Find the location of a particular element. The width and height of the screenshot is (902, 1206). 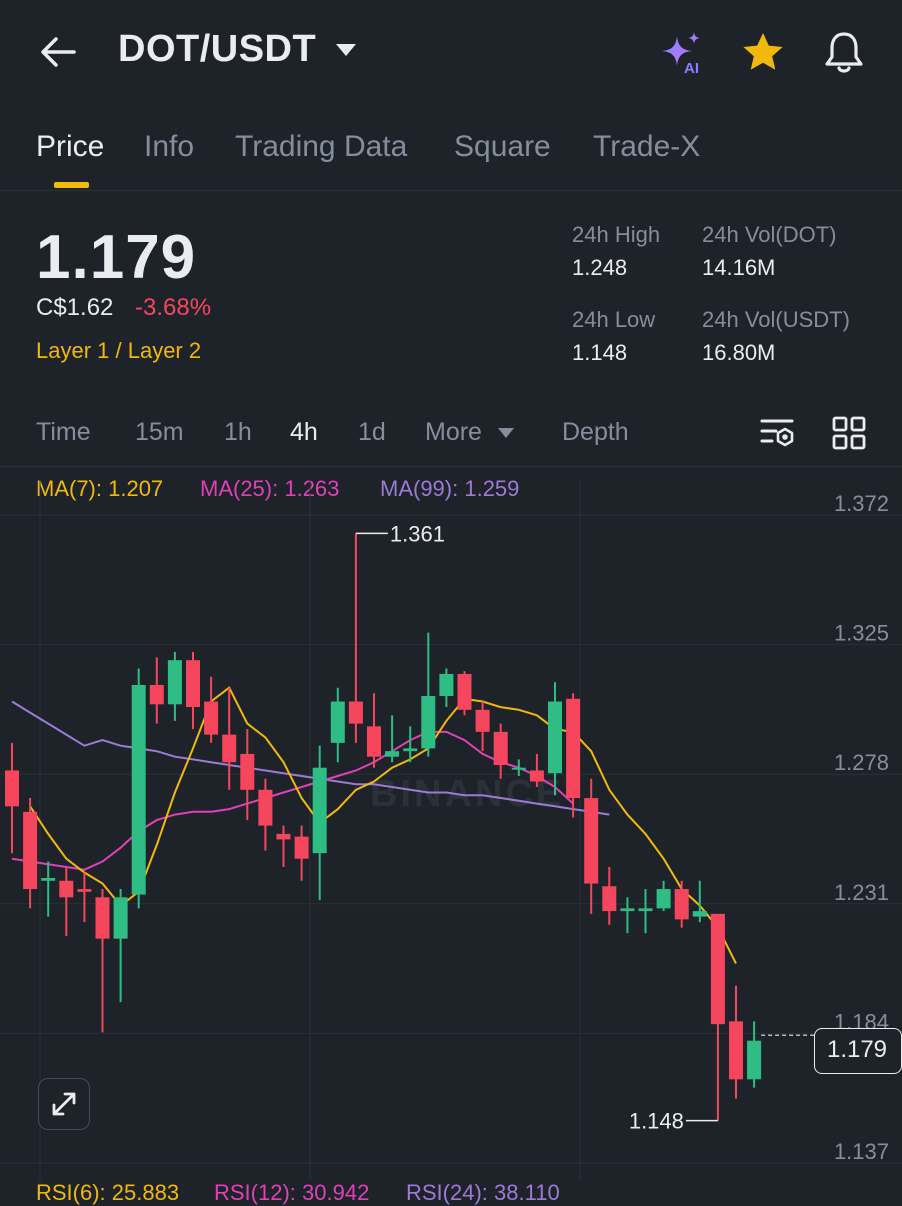

tf-4h: 4h is located at coordinates (304, 432).